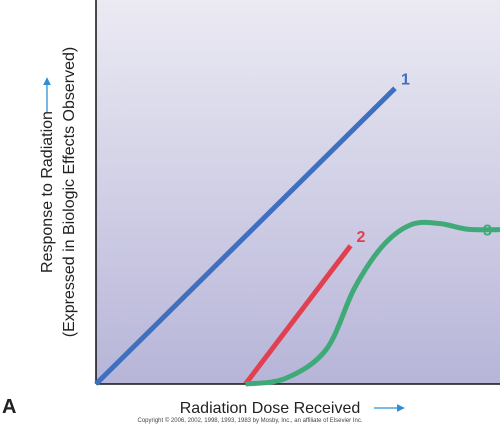 The image size is (500, 429). I want to click on y-axis-label-line2: (Expressed in Biologic Effects Observed), so click(69, 192).